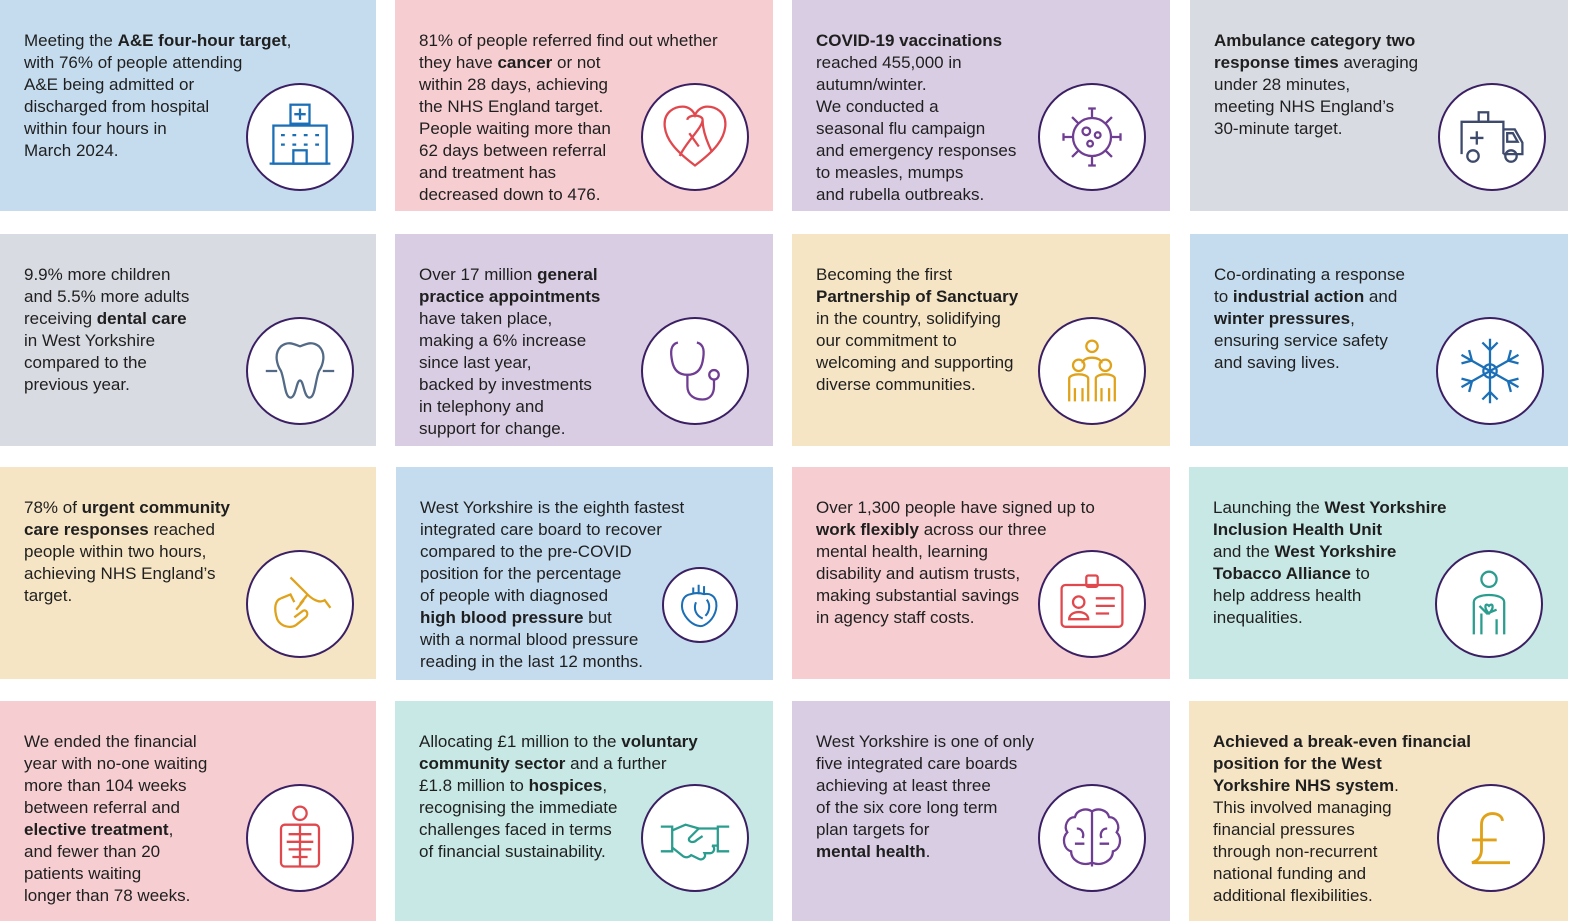  Describe the element at coordinates (1491, 838) in the screenshot. I see `pound-icon` at that location.